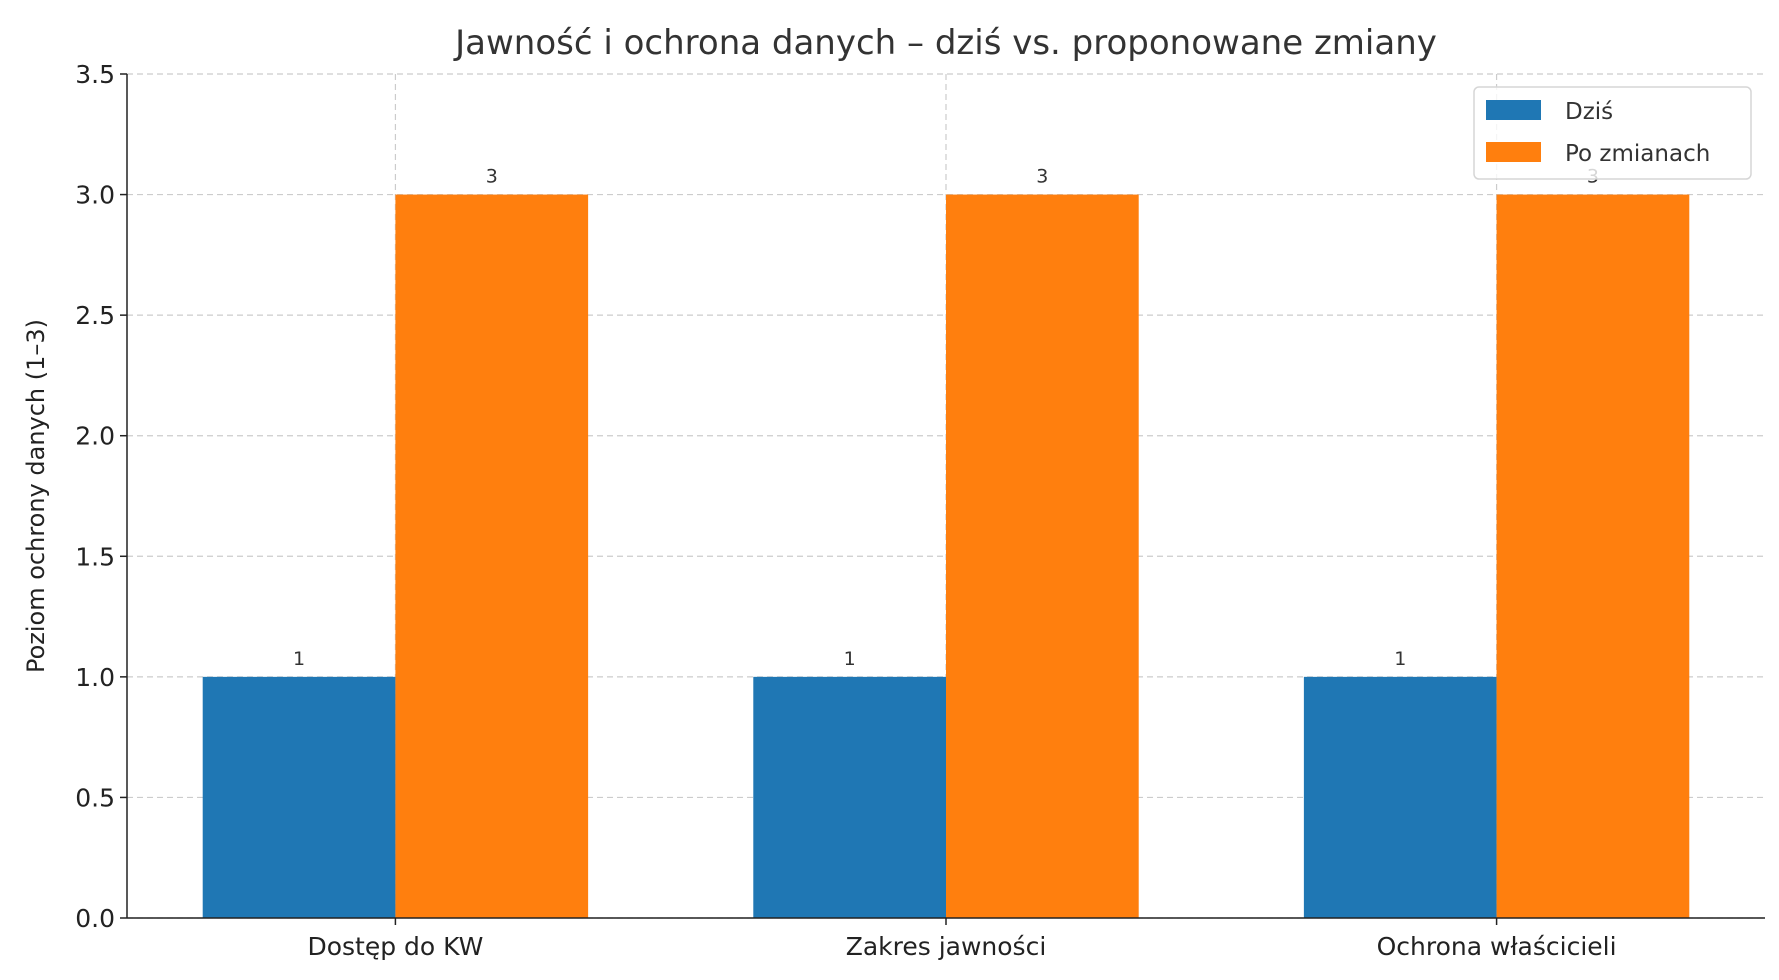 Image resolution: width=1779 pixels, height=980 pixels. I want to click on y-tick-label: 1.0, so click(95, 677).